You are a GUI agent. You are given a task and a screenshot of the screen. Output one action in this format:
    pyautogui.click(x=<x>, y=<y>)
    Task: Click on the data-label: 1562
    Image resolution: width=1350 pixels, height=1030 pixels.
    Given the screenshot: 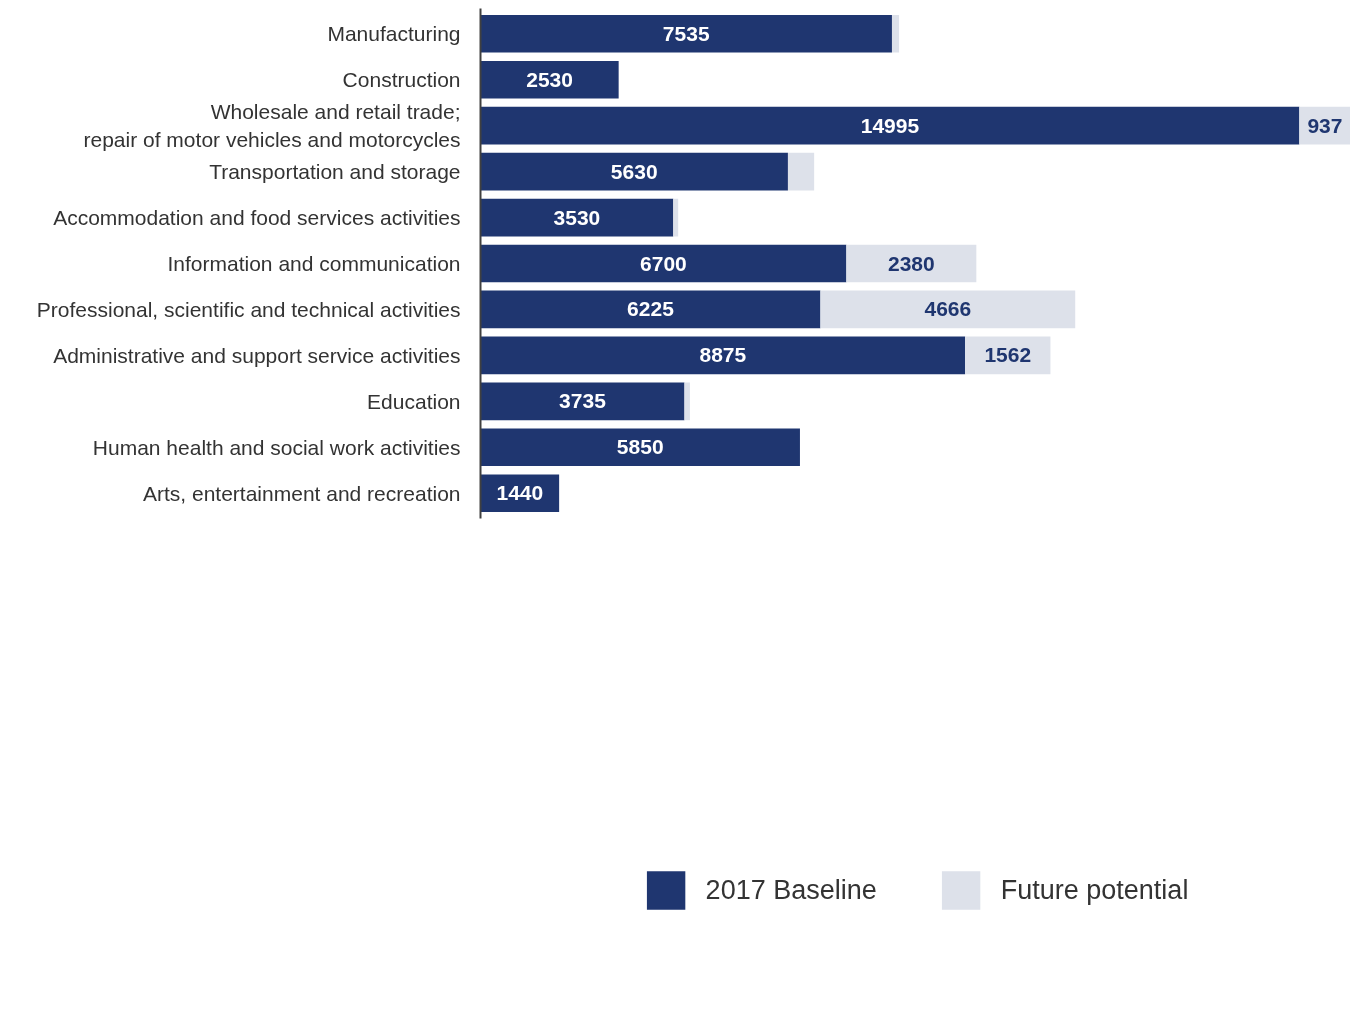 What is the action you would take?
    pyautogui.click(x=1008, y=355)
    